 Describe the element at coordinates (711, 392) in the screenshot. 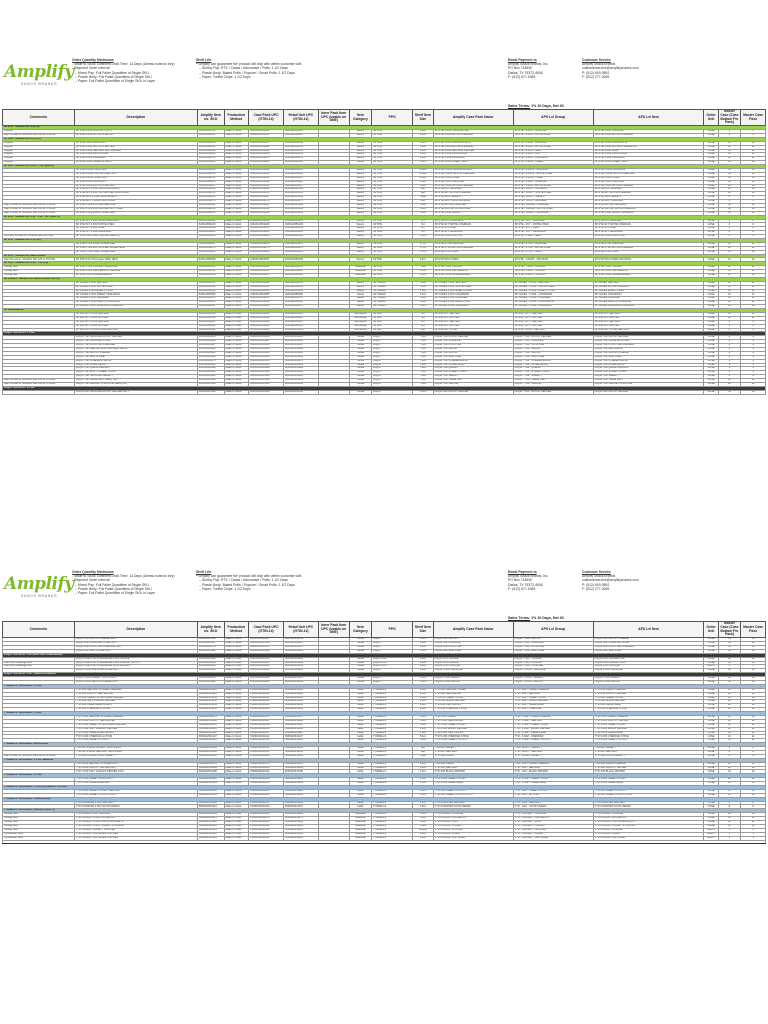

I see `cell-ou: CASE` at that location.